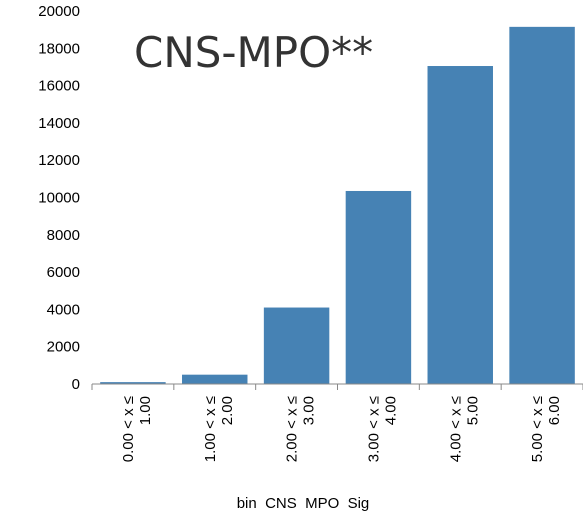 The width and height of the screenshot is (583, 512). What do you see at coordinates (59, 123) in the screenshot?
I see `y-tick-label: 14000` at bounding box center [59, 123].